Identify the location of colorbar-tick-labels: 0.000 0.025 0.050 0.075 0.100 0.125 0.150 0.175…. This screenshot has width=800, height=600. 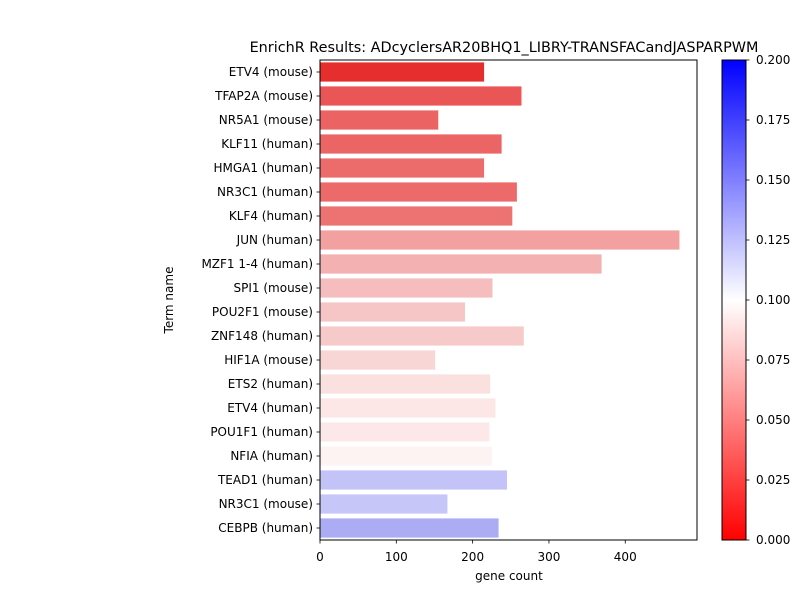
(768, 300).